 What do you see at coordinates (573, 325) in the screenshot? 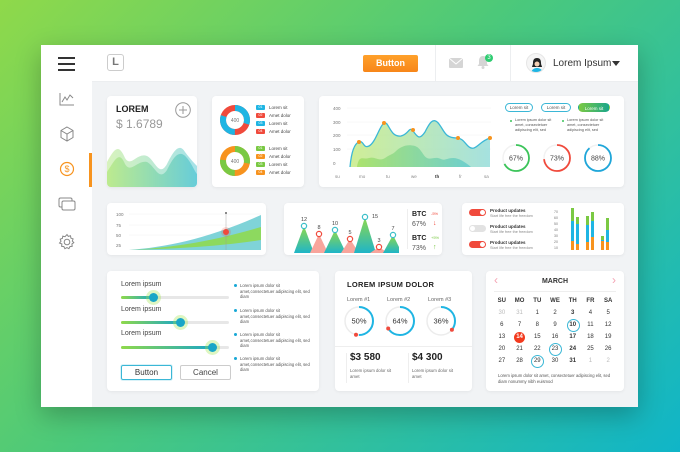
I see `calendar-day-marked: 10` at bounding box center [573, 325].